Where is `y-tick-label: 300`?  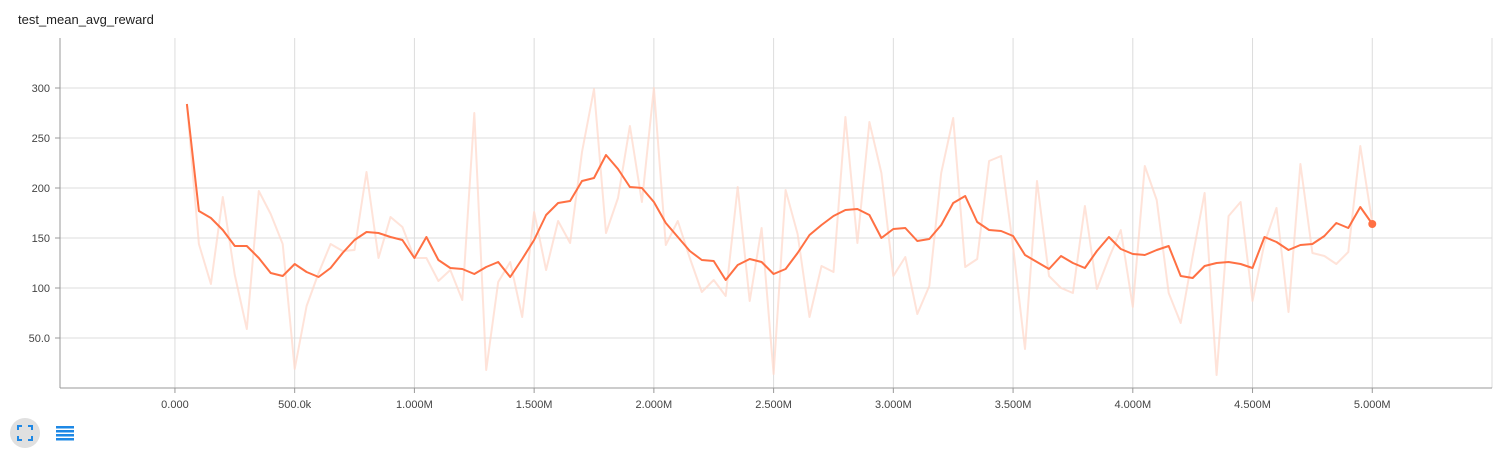
y-tick-label: 300 is located at coordinates (41, 89).